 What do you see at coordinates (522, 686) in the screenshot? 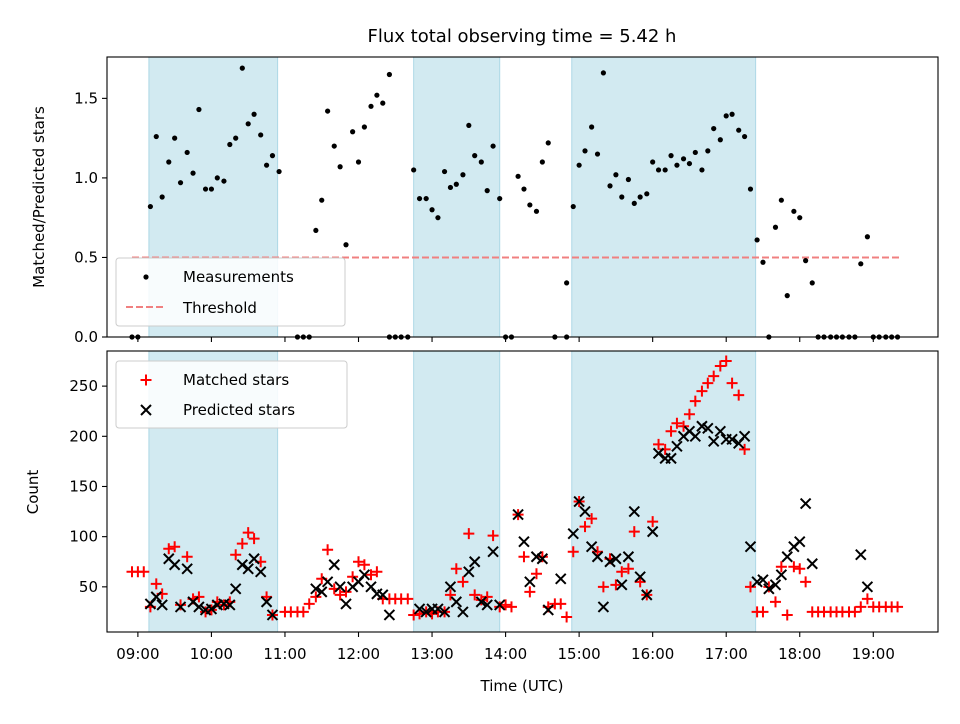
I see `x-axis-label: Time (UTC)` at bounding box center [522, 686].